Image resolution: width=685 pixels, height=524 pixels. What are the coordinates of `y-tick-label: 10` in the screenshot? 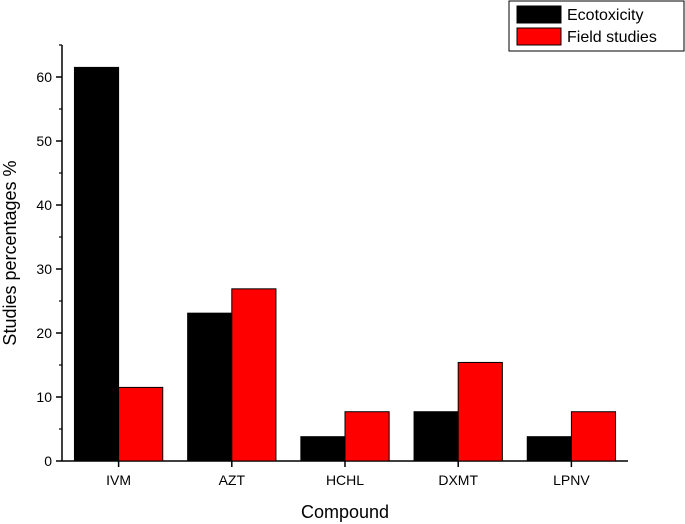 It's located at (44, 397).